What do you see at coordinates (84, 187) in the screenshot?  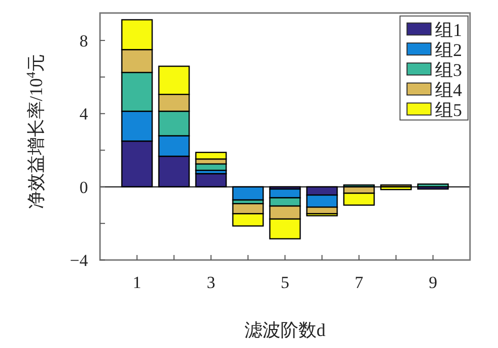 I see `y-tick-label: 0` at bounding box center [84, 187].